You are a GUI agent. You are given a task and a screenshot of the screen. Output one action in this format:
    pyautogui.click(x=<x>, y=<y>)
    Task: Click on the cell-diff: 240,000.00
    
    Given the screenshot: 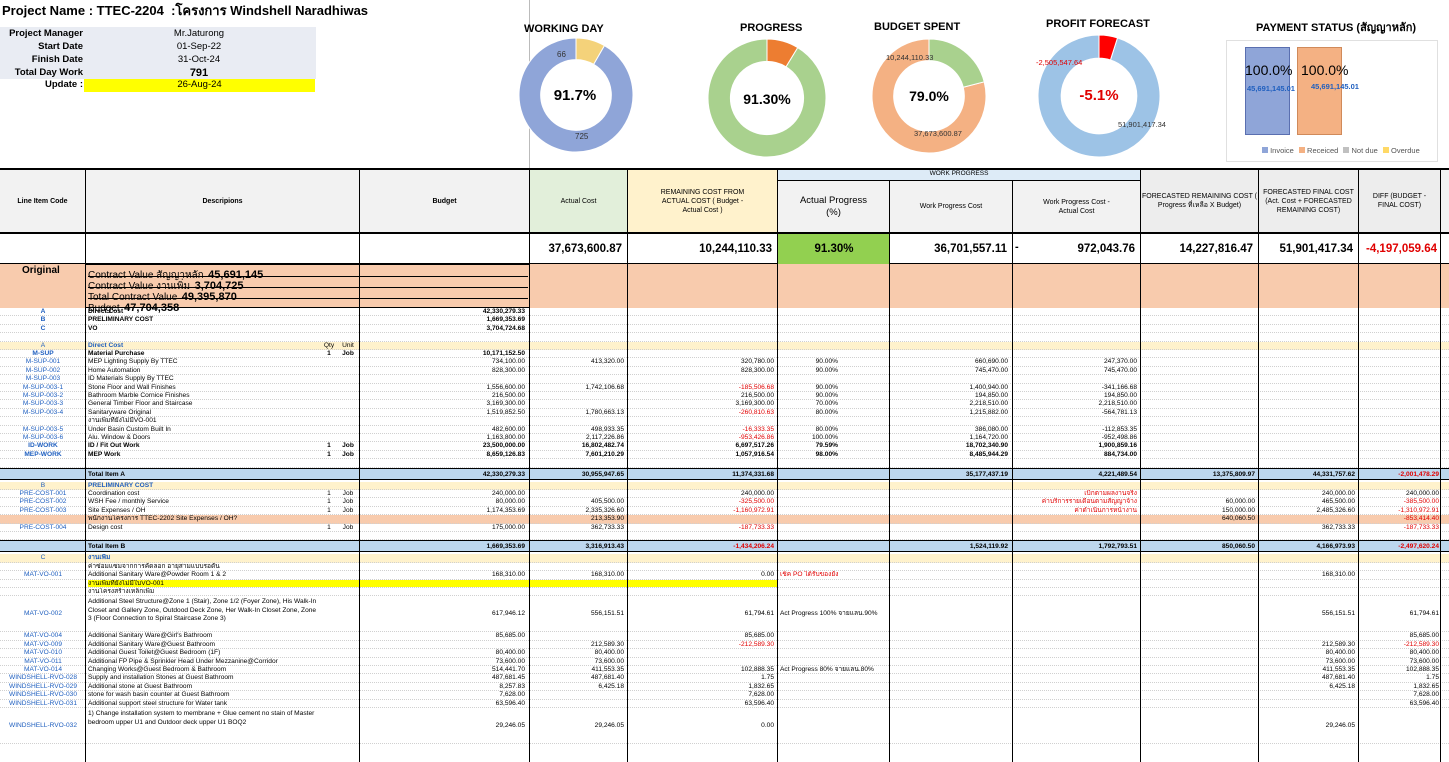 What is the action you would take?
    pyautogui.click(x=1422, y=493)
    